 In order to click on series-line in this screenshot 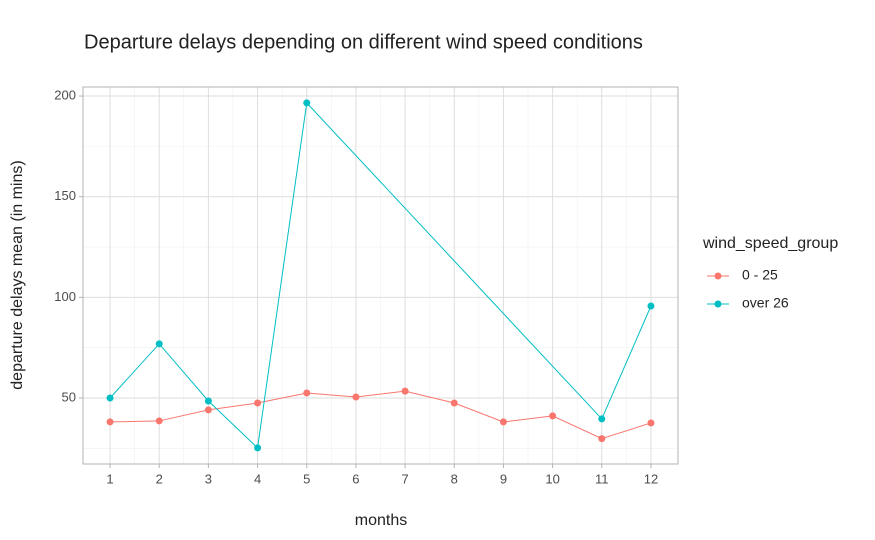, I will do `click(381, 415)`.